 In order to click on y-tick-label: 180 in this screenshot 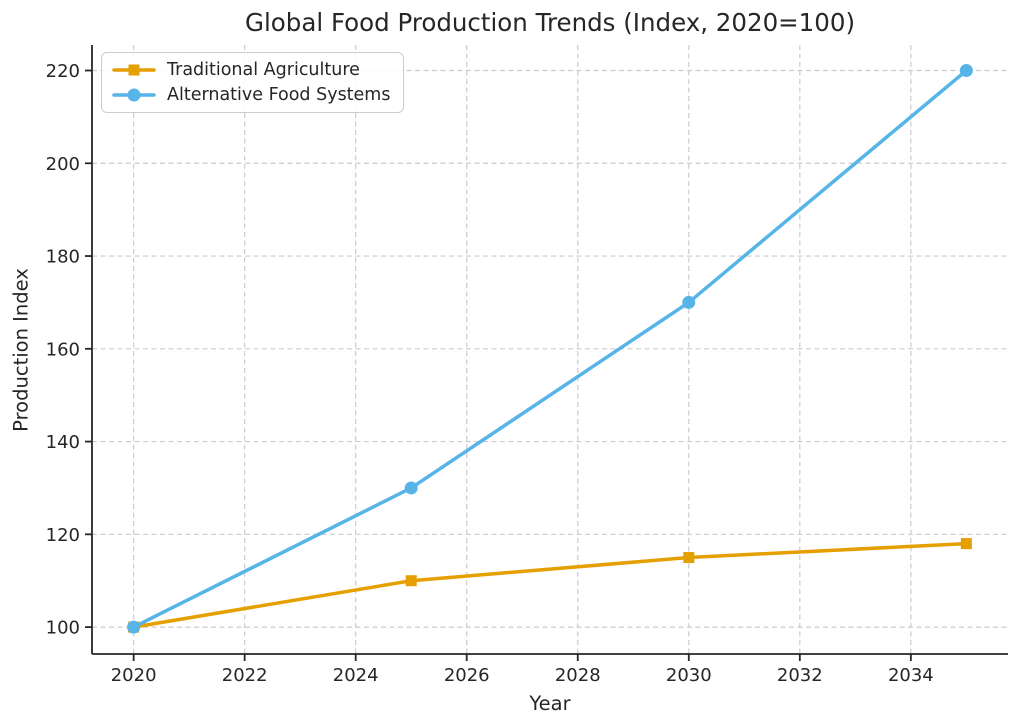, I will do `click(63, 257)`.